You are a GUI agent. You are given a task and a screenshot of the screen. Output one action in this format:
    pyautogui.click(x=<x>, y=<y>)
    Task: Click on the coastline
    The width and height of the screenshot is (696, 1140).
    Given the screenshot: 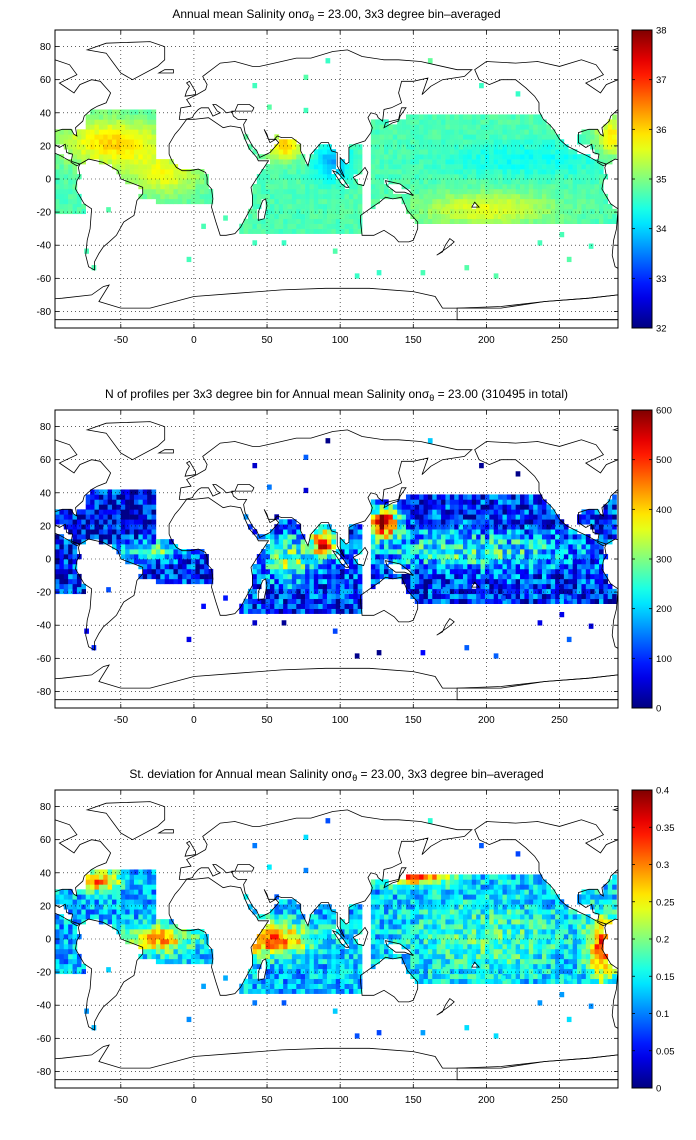 What is the action you would take?
    pyautogui.click(x=340, y=558)
    